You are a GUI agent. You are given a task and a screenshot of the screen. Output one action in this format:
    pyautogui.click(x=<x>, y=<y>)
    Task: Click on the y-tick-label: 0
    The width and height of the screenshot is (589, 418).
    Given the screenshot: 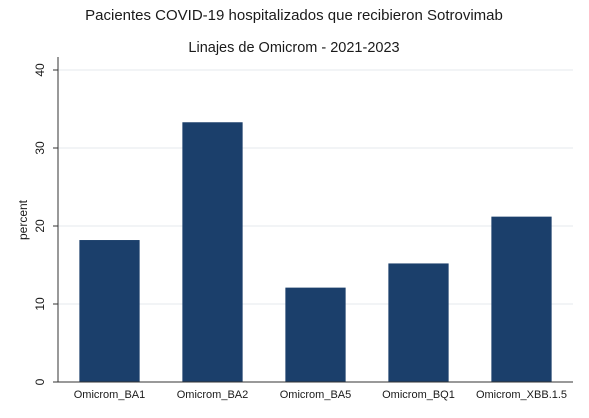 What is the action you would take?
    pyautogui.click(x=40, y=381)
    